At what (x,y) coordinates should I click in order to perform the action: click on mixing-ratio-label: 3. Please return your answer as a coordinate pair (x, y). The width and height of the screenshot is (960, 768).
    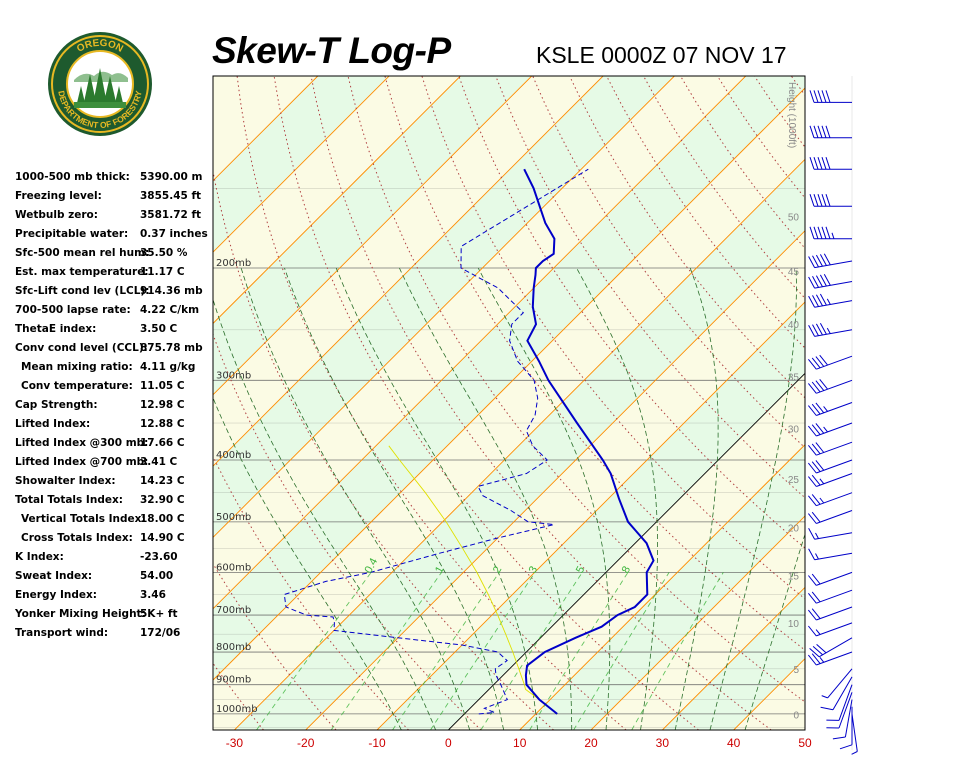
    Looking at the image, I should click on (533, 569).